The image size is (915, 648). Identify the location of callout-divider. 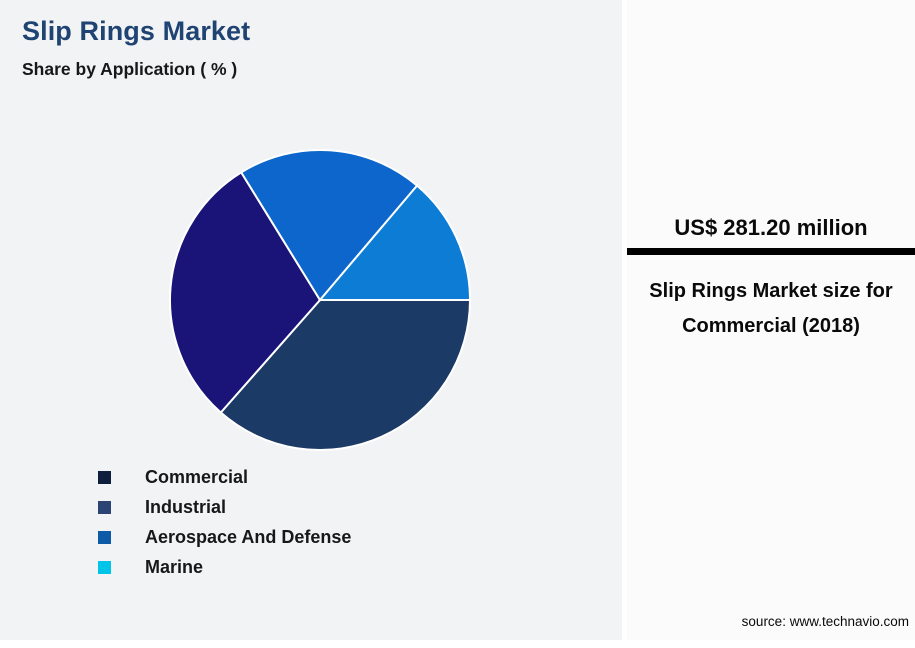
(771, 251).